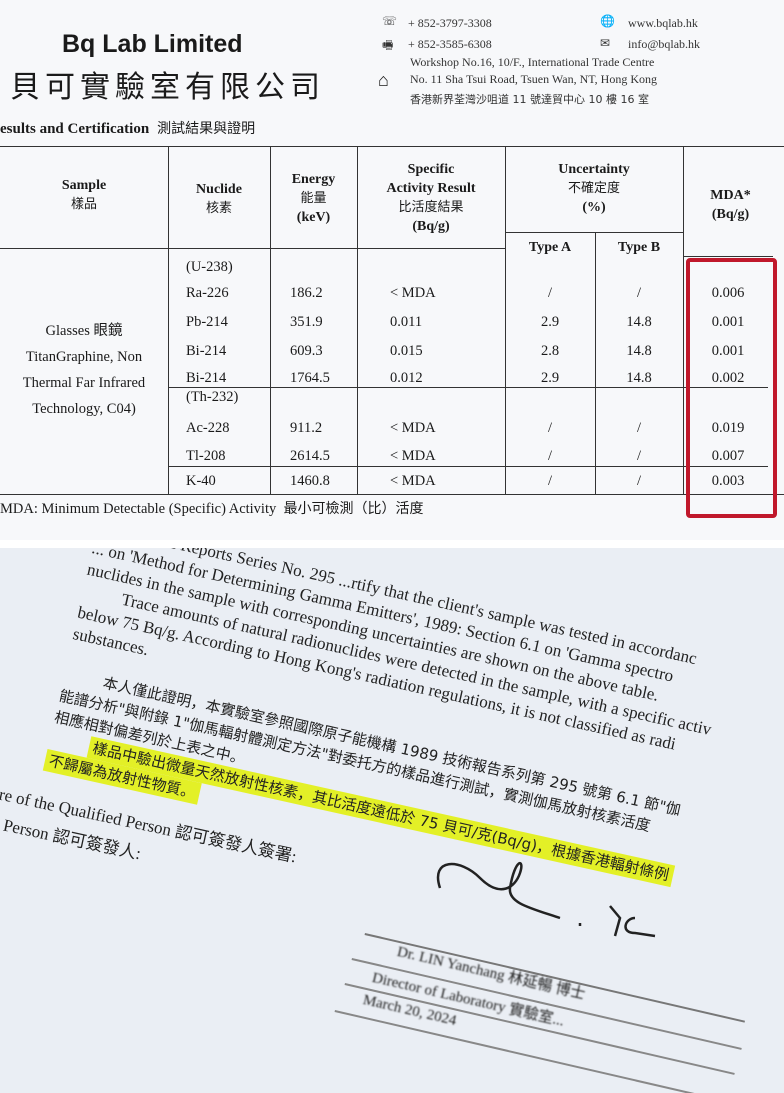  I want to click on header-uncertainty: Uncertainty 不確定度 (%), so click(594, 188).